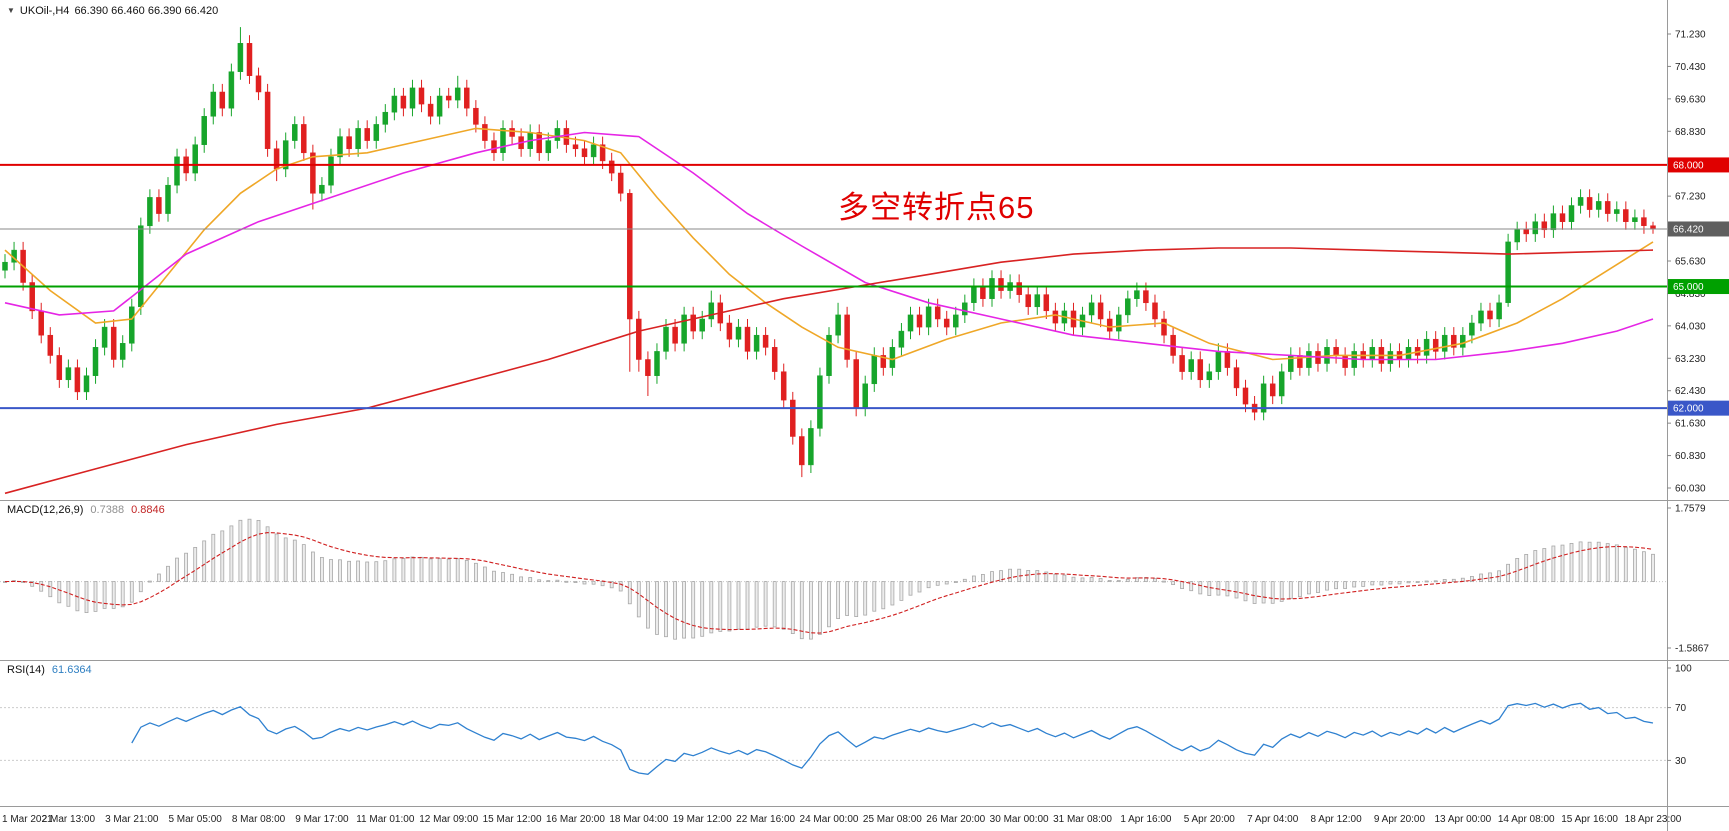 The width and height of the screenshot is (1729, 831). I want to click on price-tick: 61.630, so click(1690, 424).